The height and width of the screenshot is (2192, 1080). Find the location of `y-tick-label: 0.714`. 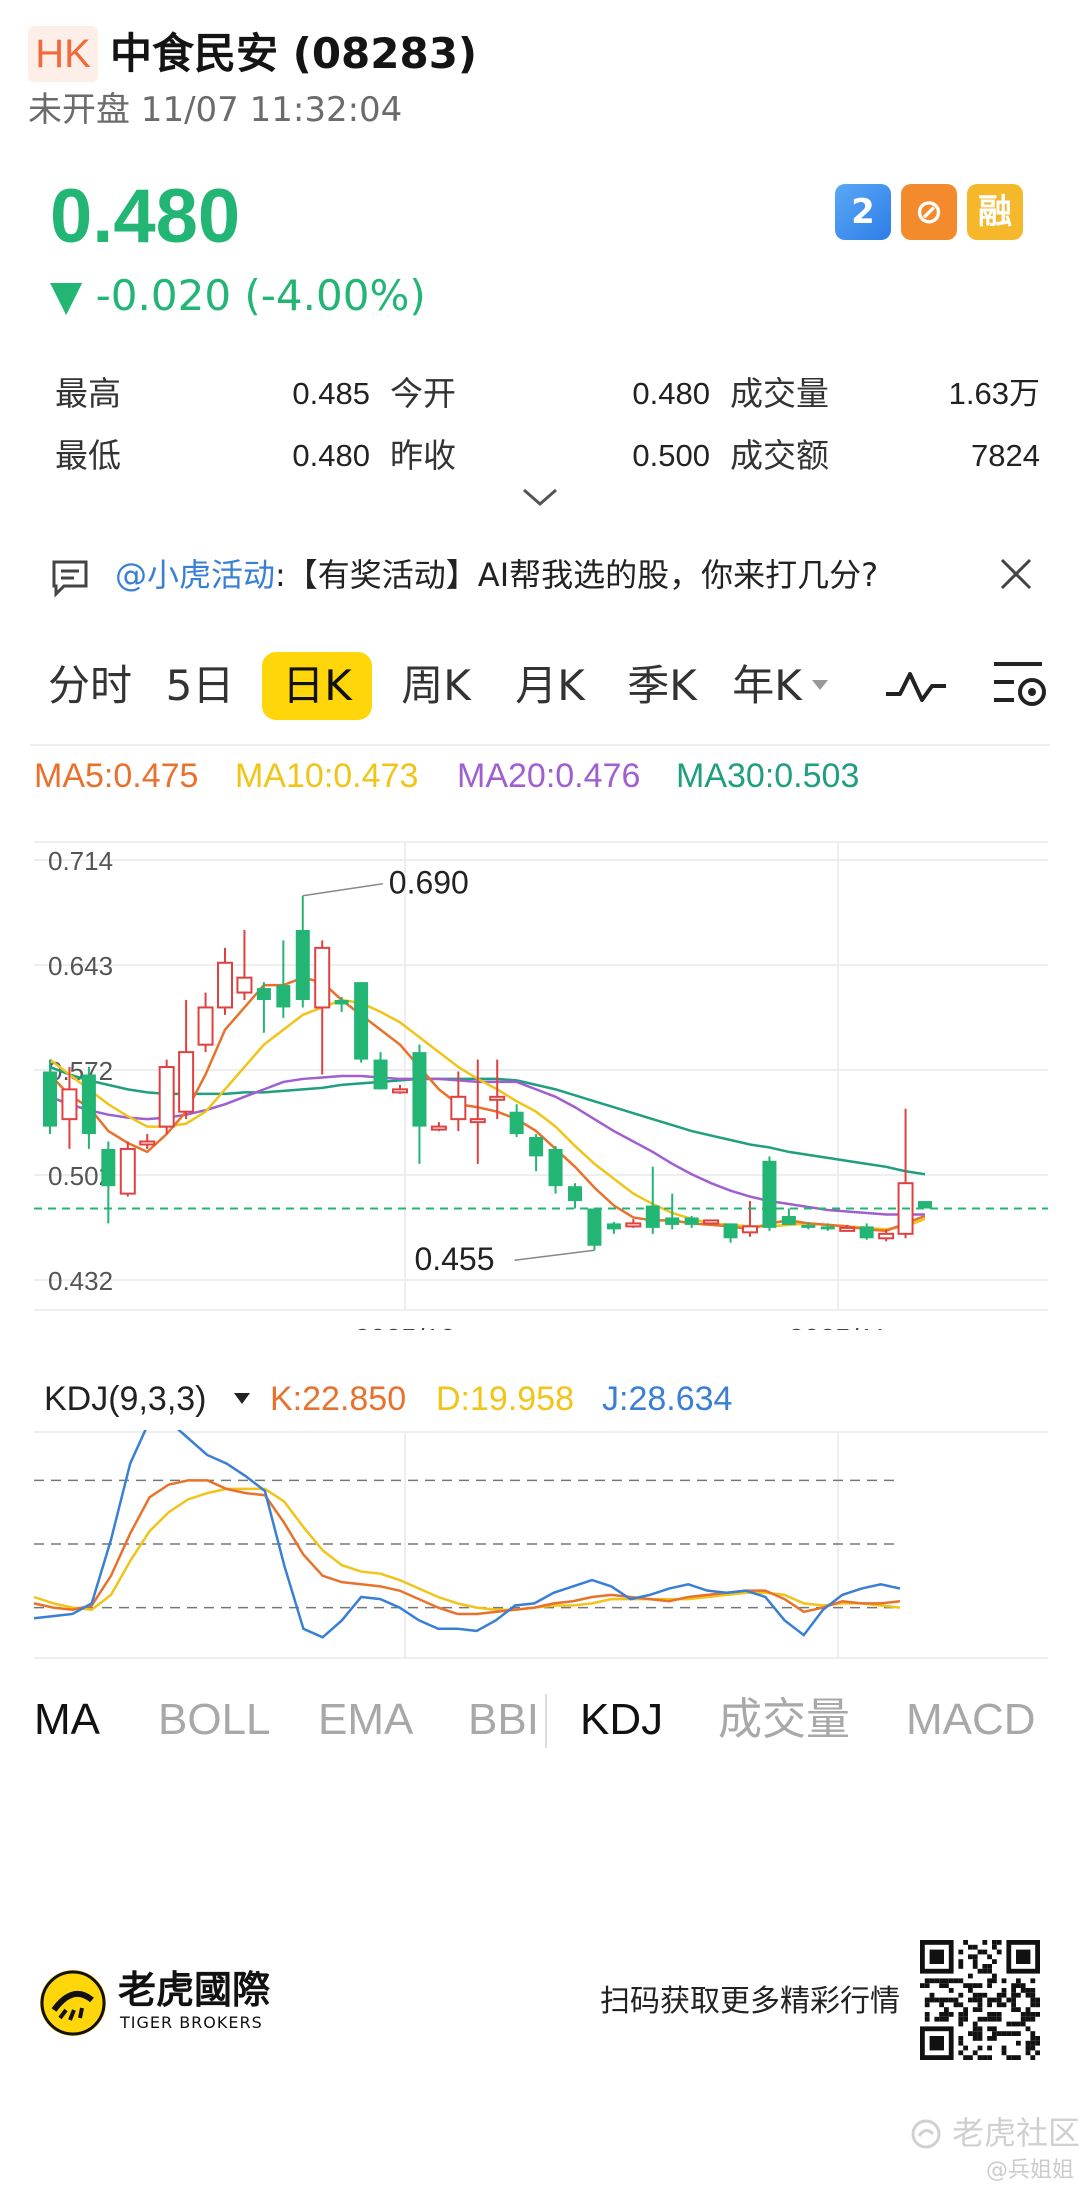

y-tick-label: 0.714 is located at coordinates (80, 861).